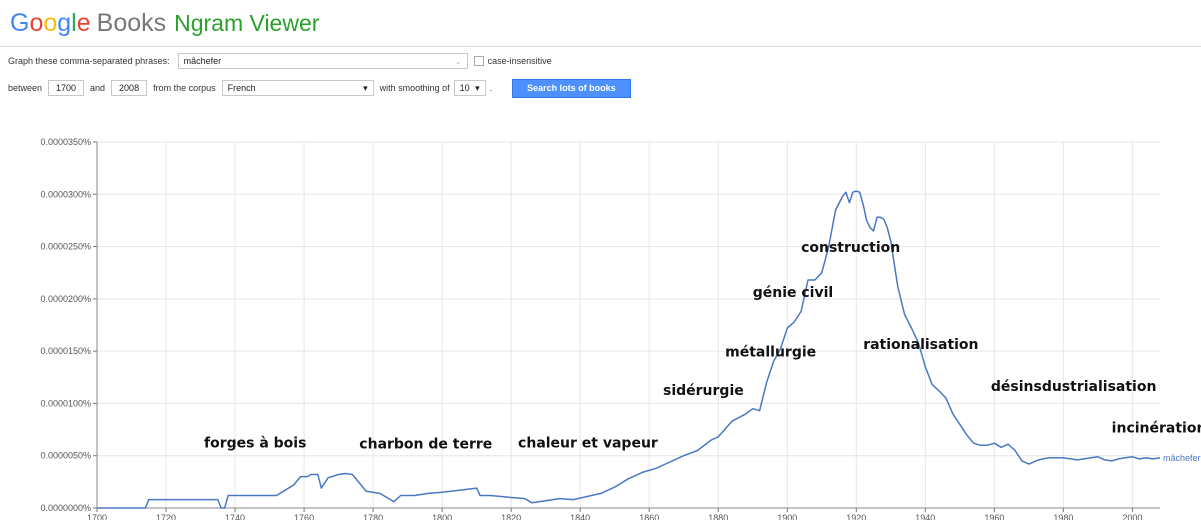 Image resolution: width=1201 pixels, height=520 pixels. What do you see at coordinates (458, 61) in the screenshot?
I see `chevron-down-icon: ⌄` at bounding box center [458, 61].